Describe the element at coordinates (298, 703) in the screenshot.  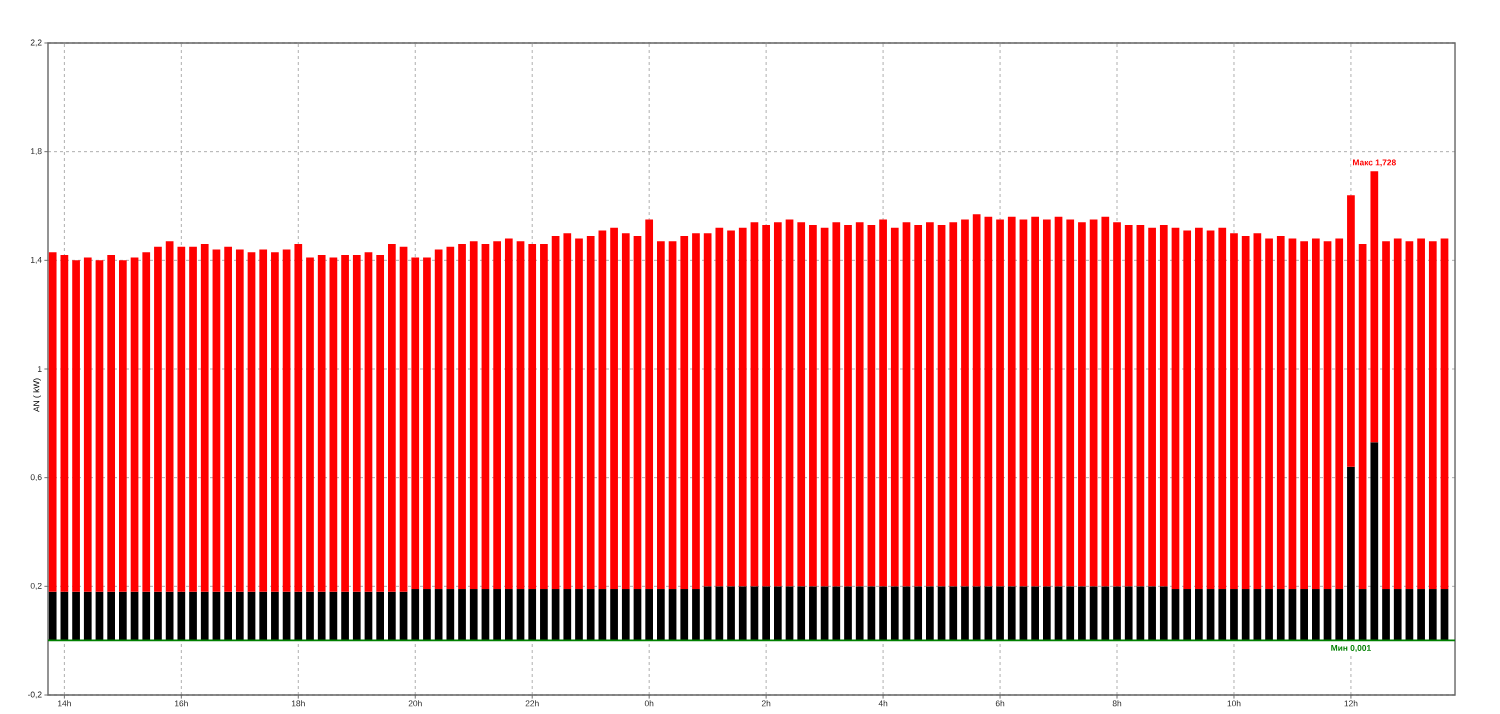
I see `x-tick-label: 18h` at that location.